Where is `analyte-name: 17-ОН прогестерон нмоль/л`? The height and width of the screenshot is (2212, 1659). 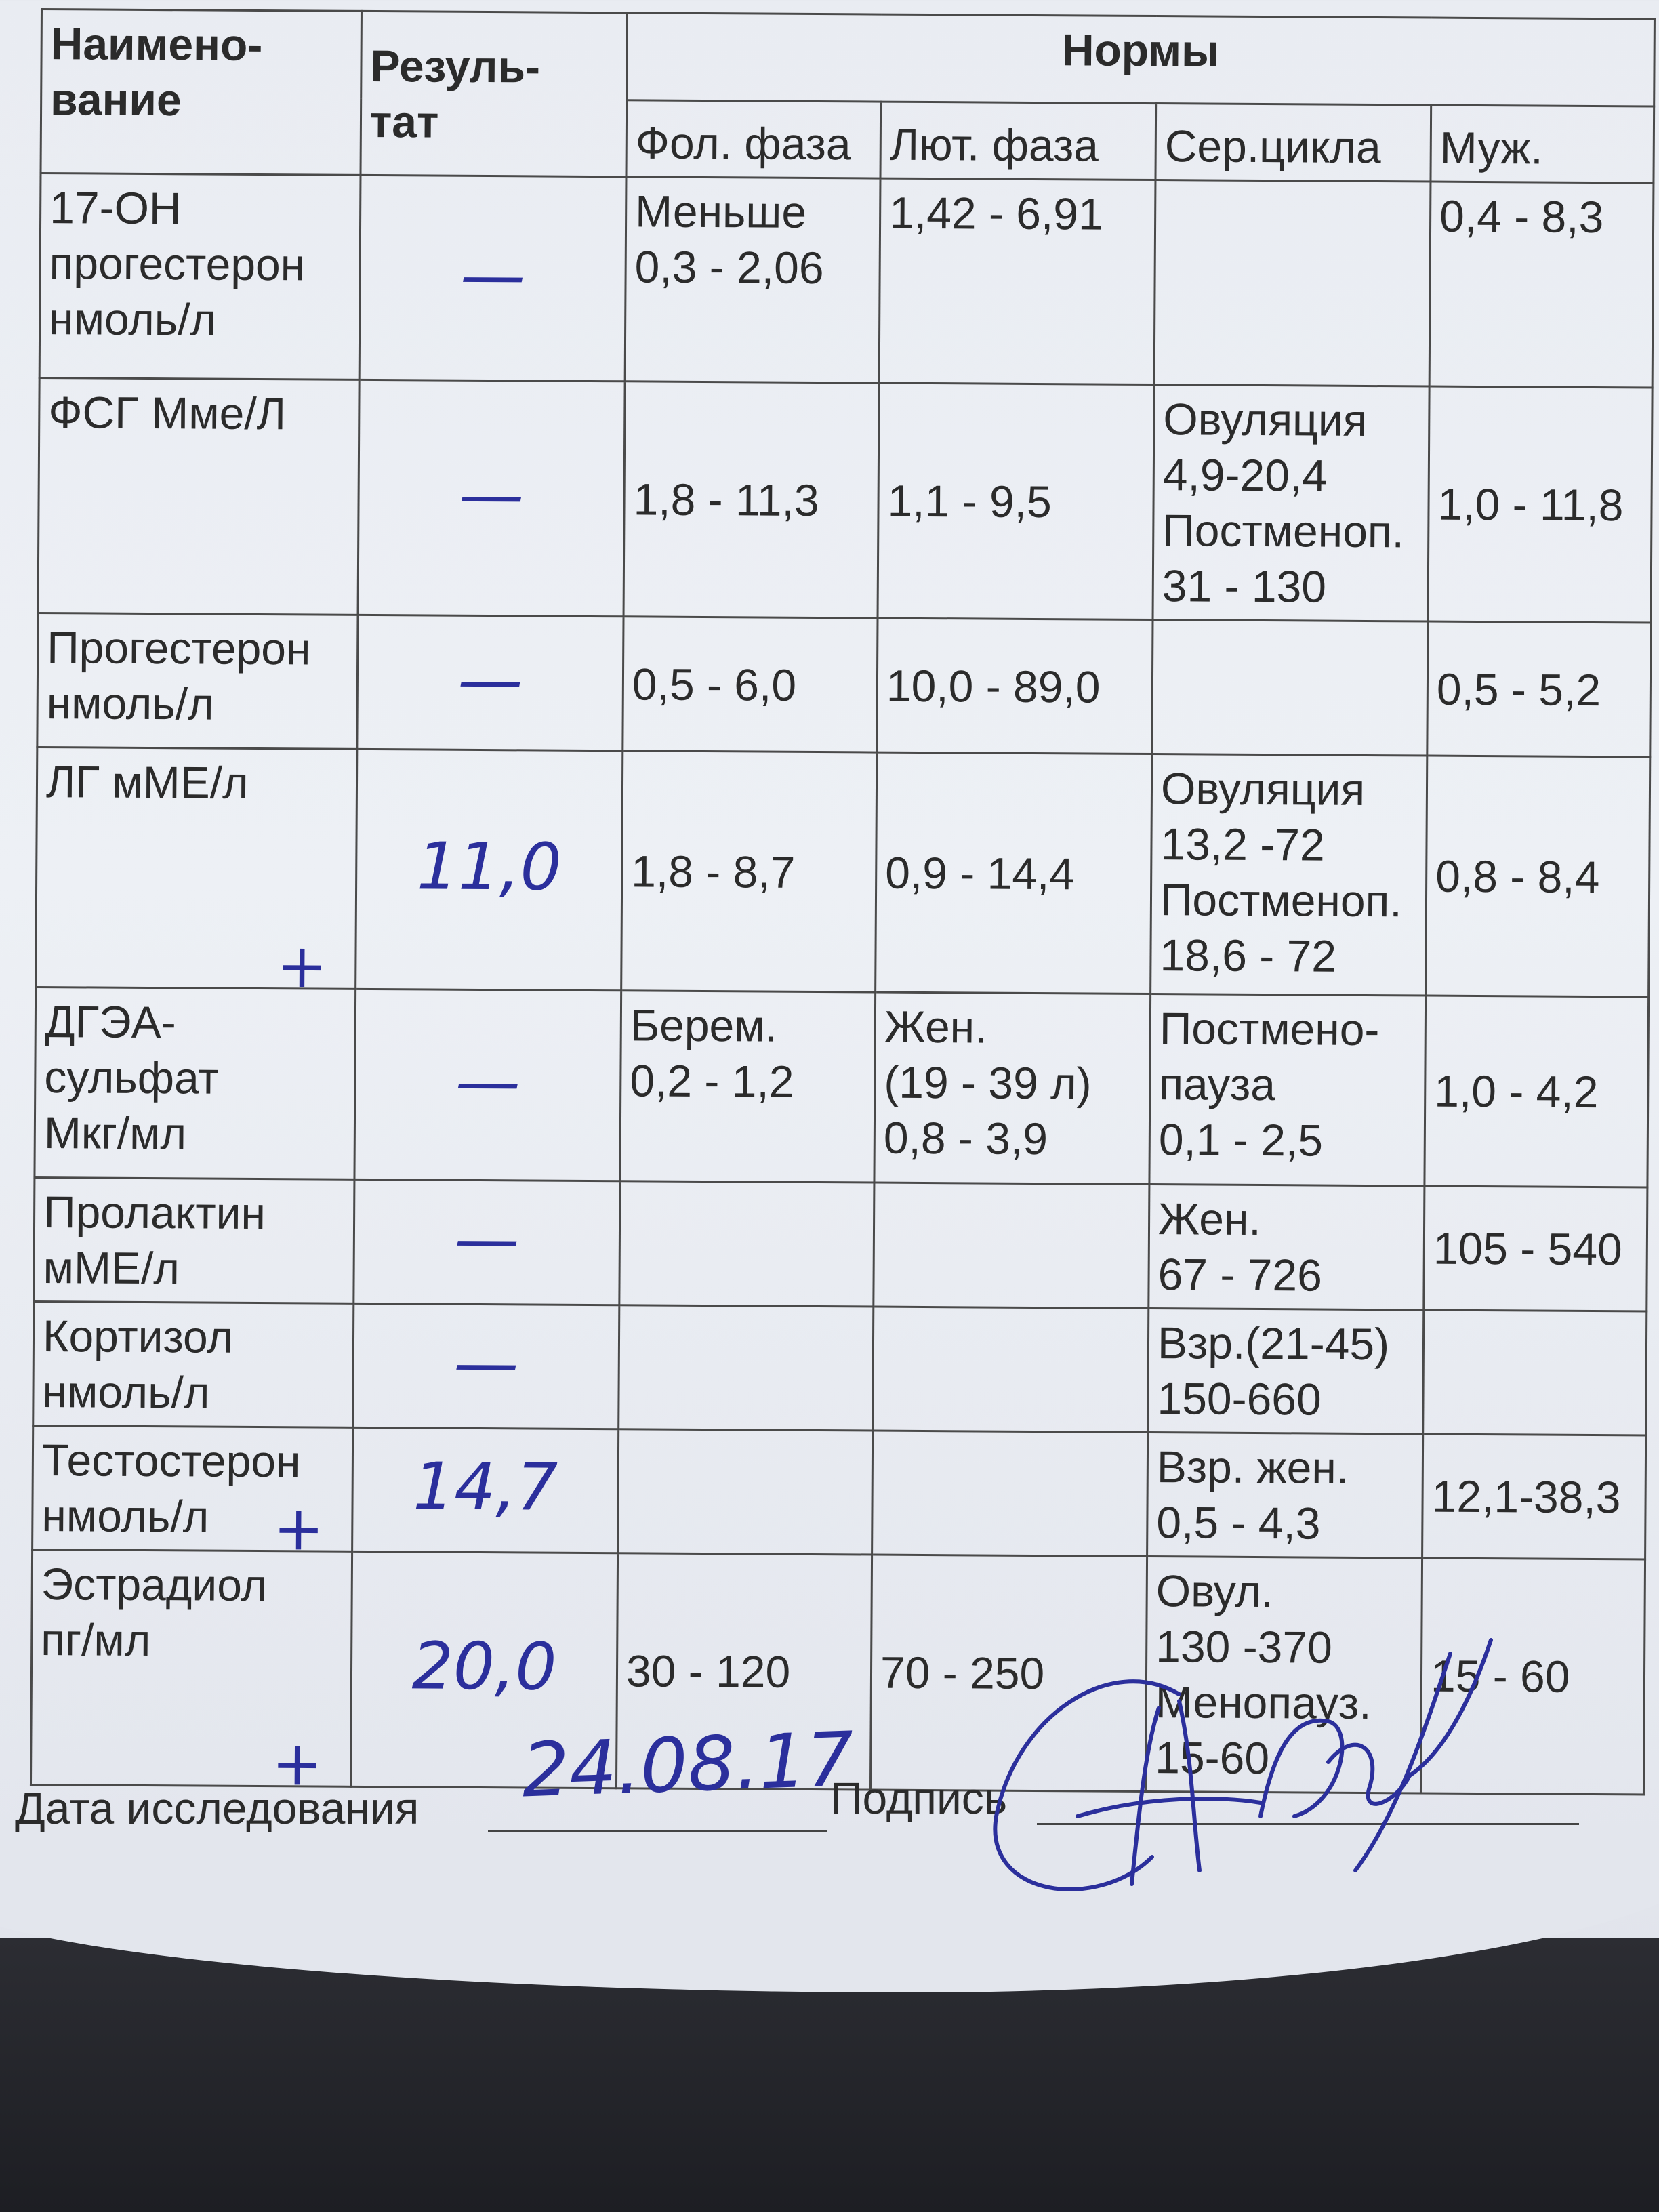
analyte-name: 17-ОН прогестерон нмоль/л is located at coordinates (200, 276).